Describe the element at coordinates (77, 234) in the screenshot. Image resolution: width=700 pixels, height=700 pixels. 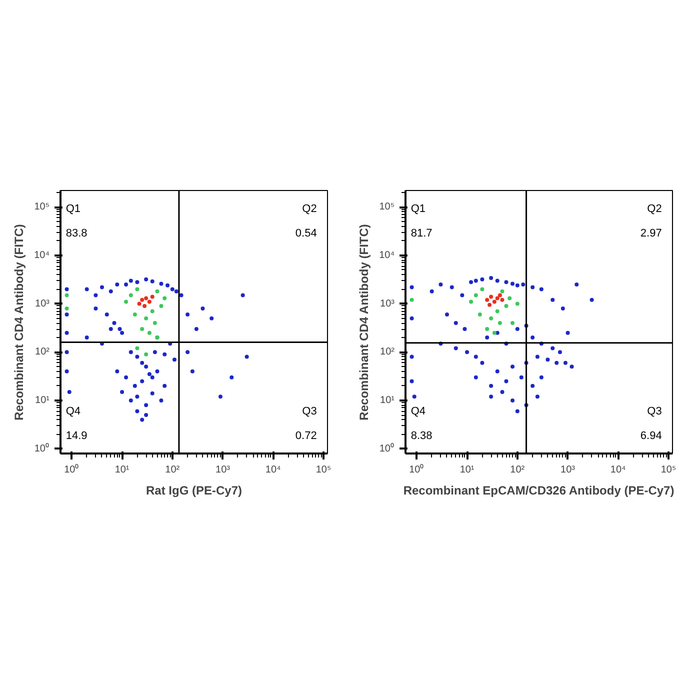
I see `annotation: 83.8` at that location.